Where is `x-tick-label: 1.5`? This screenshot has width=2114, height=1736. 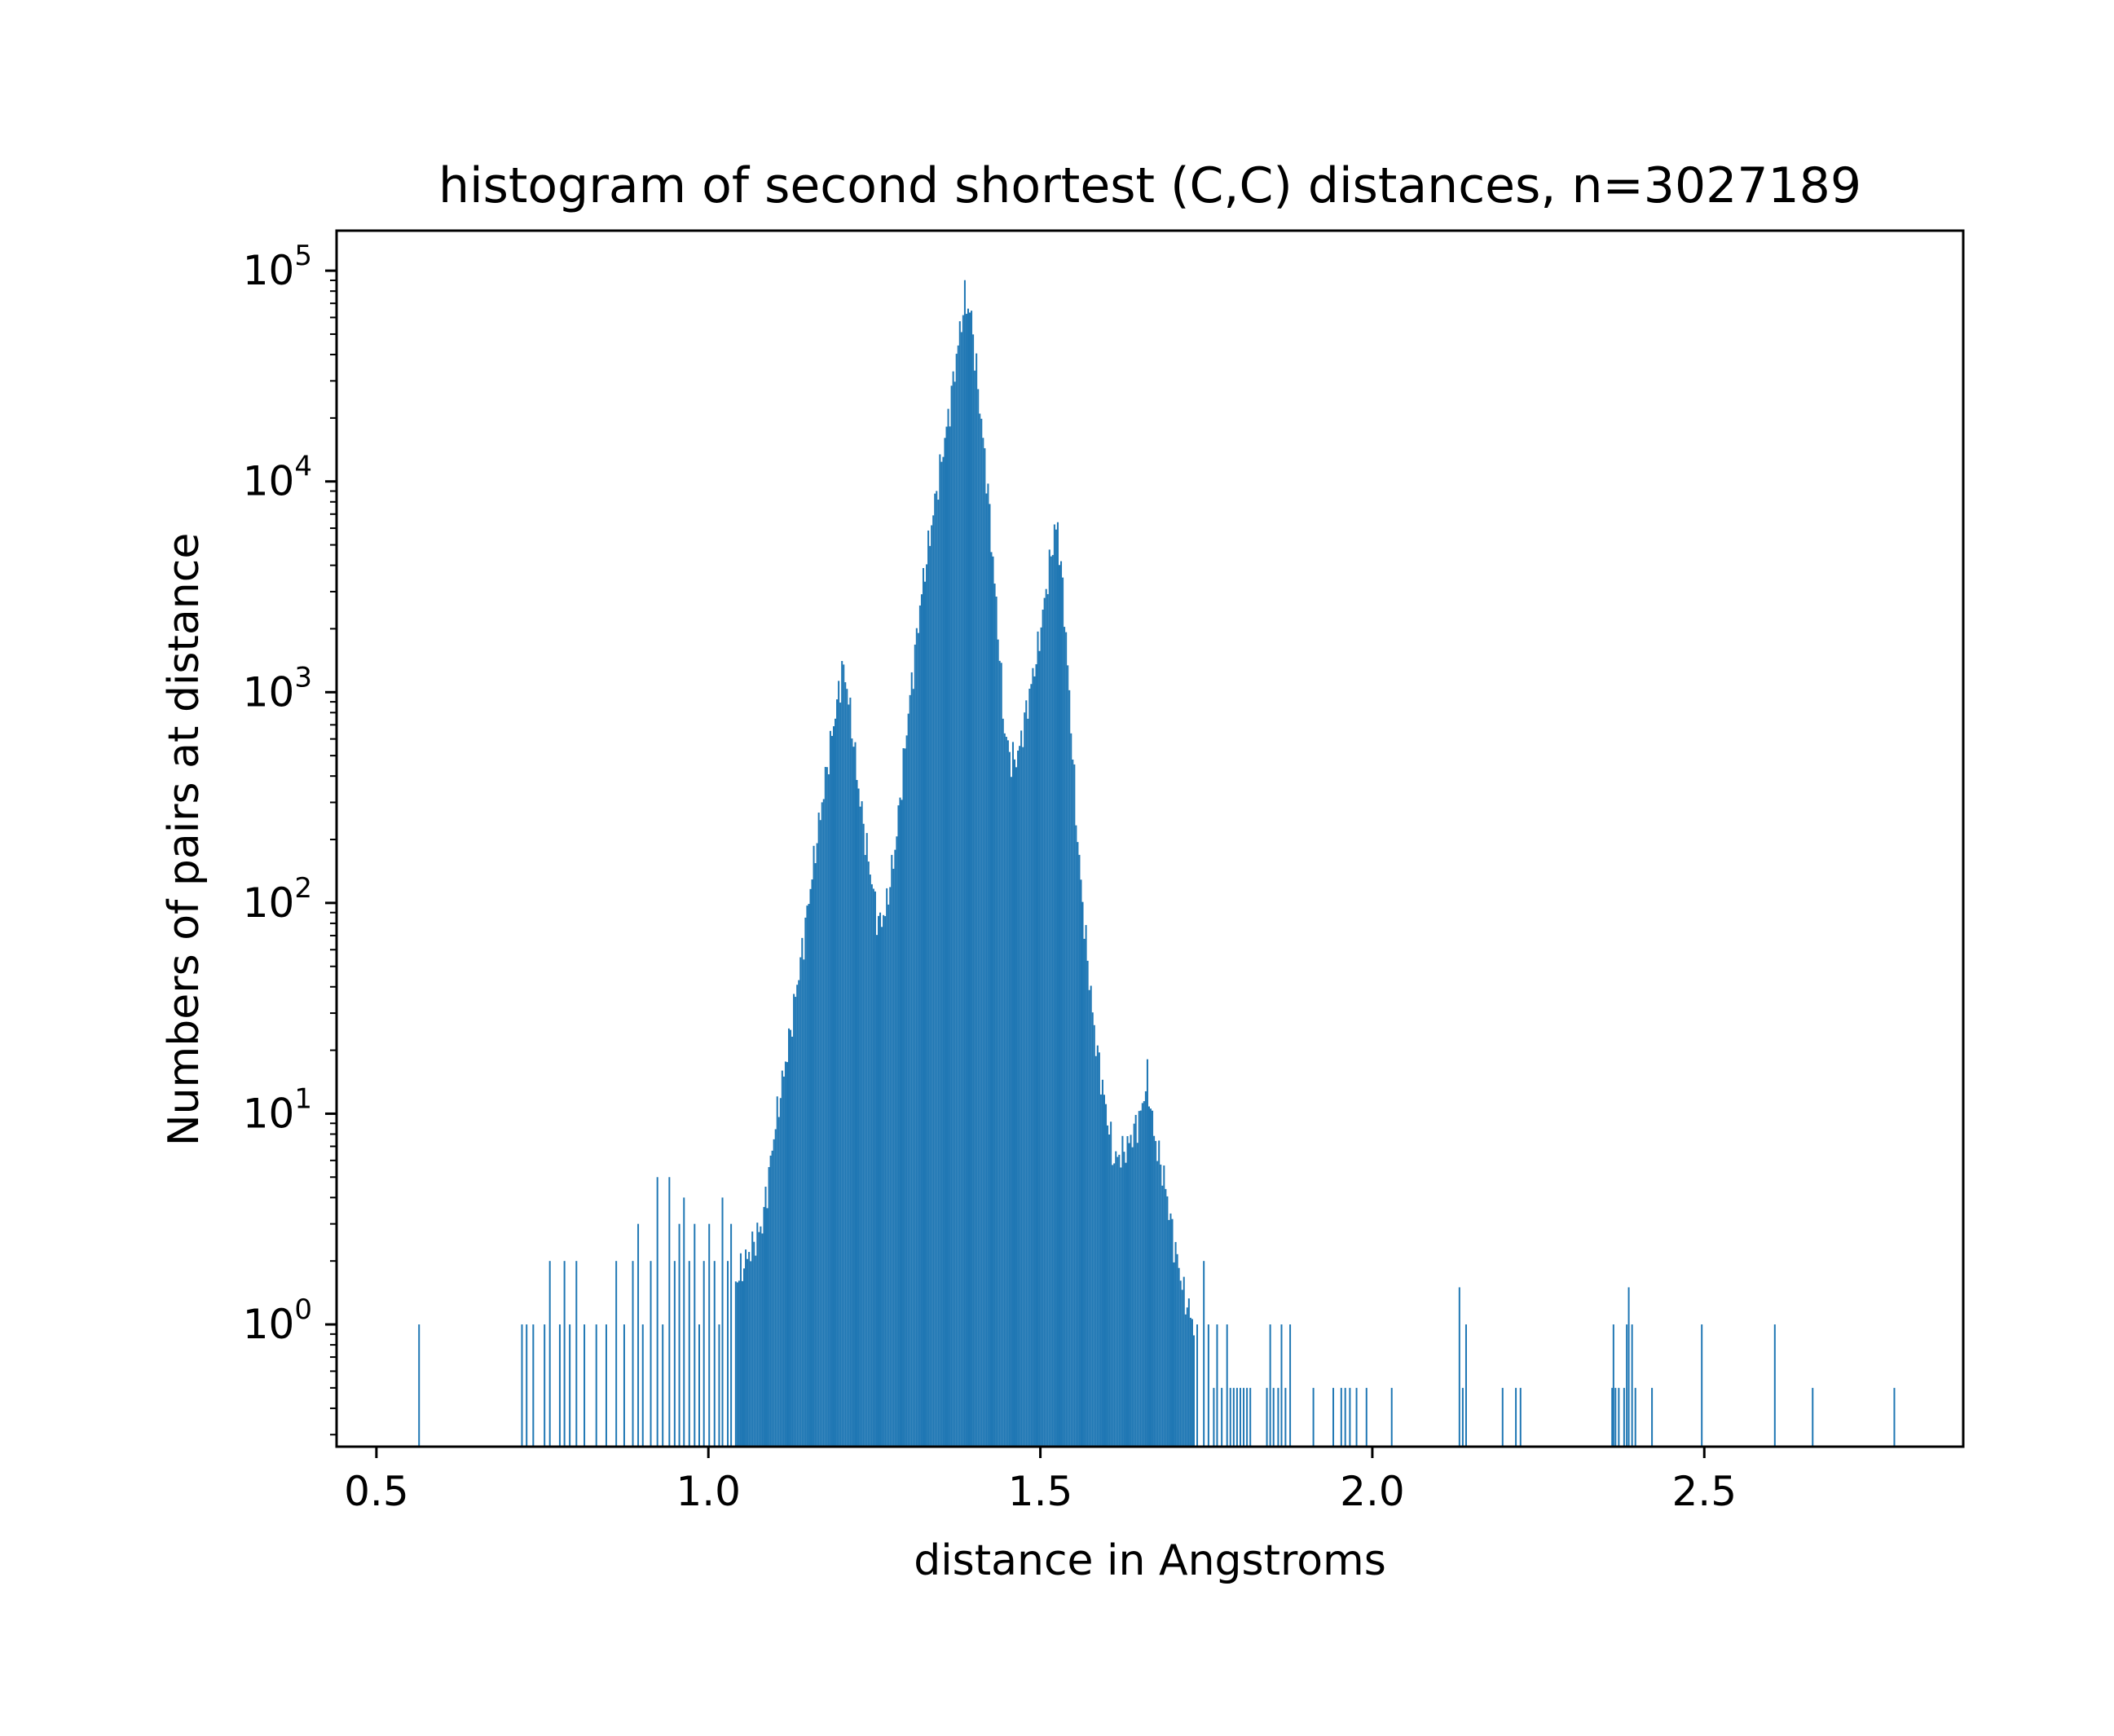
x-tick-label: 1.5 is located at coordinates (1040, 1491).